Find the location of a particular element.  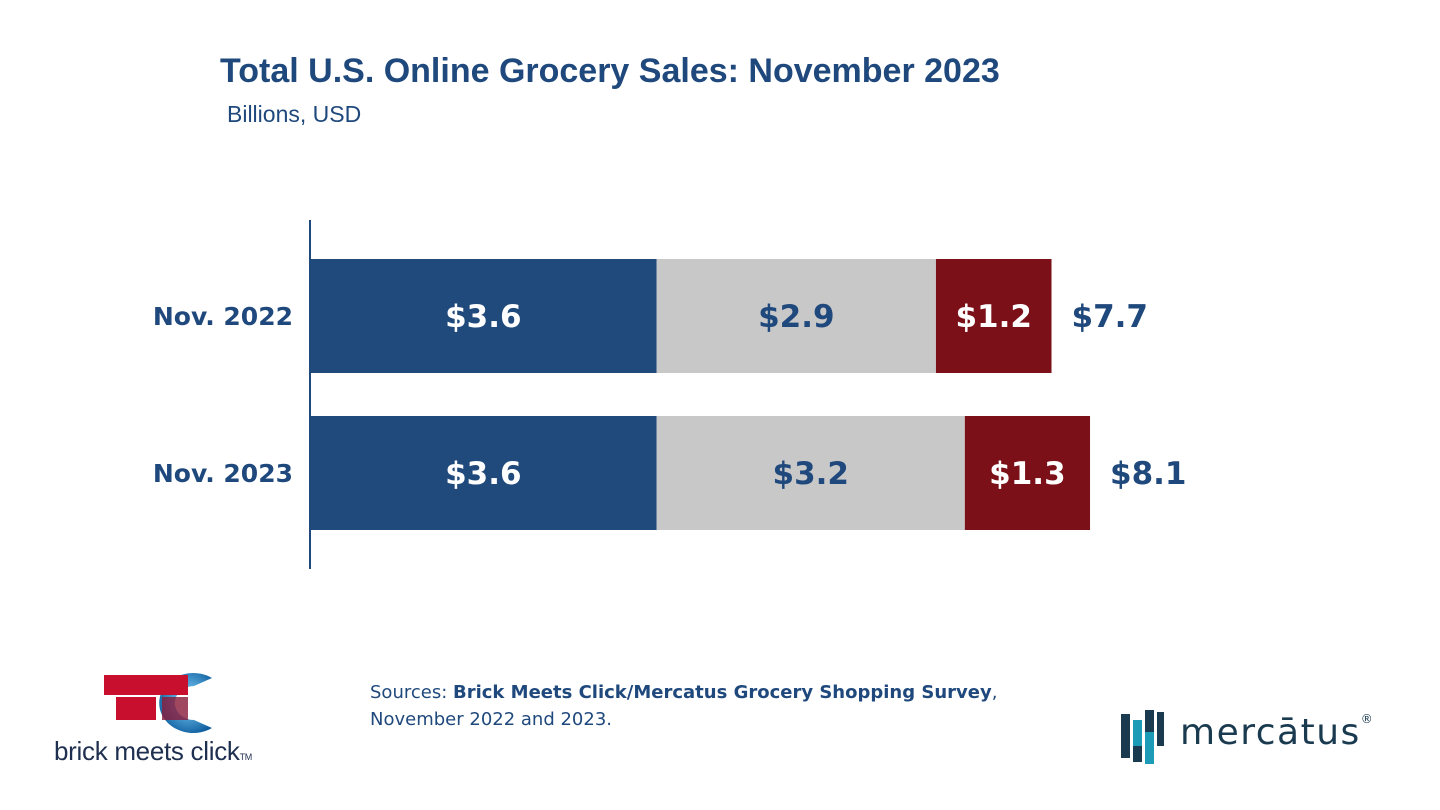

brick-meets-click-logo-icon is located at coordinates (158, 703).